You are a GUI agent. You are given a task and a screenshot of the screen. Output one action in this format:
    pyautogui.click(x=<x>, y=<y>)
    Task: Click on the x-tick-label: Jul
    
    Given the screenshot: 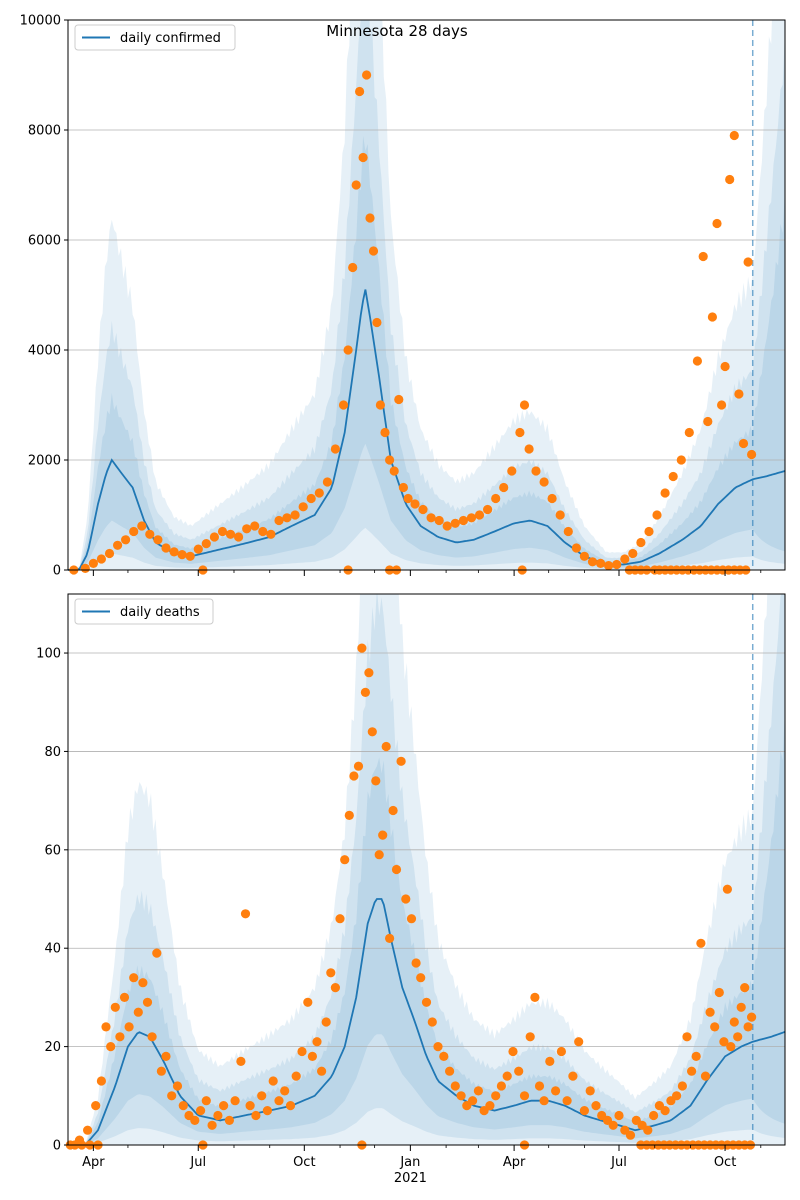 What is the action you would take?
    pyautogui.click(x=618, y=1162)
    